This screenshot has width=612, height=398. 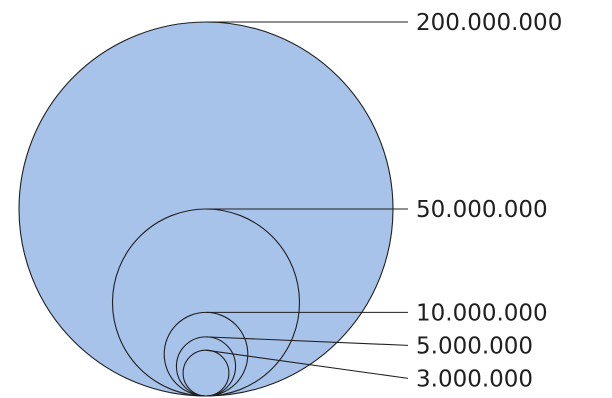 What do you see at coordinates (474, 379) in the screenshot?
I see `value-label-4: 3.000.000` at bounding box center [474, 379].